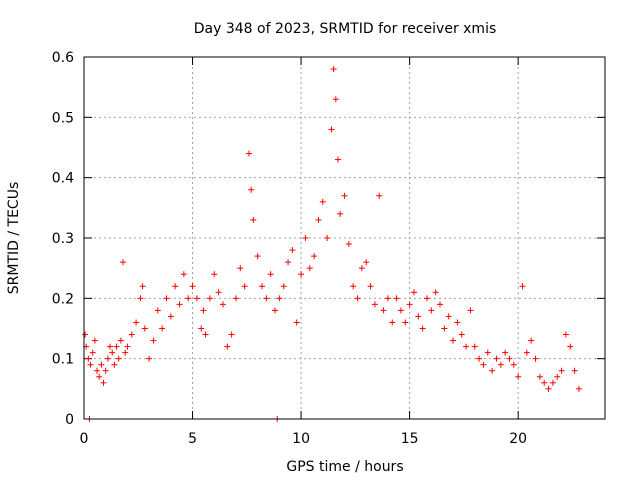 This screenshot has height=484, width=640. Describe the element at coordinates (301, 439) in the screenshot. I see `x-tick-label: 10` at that location.